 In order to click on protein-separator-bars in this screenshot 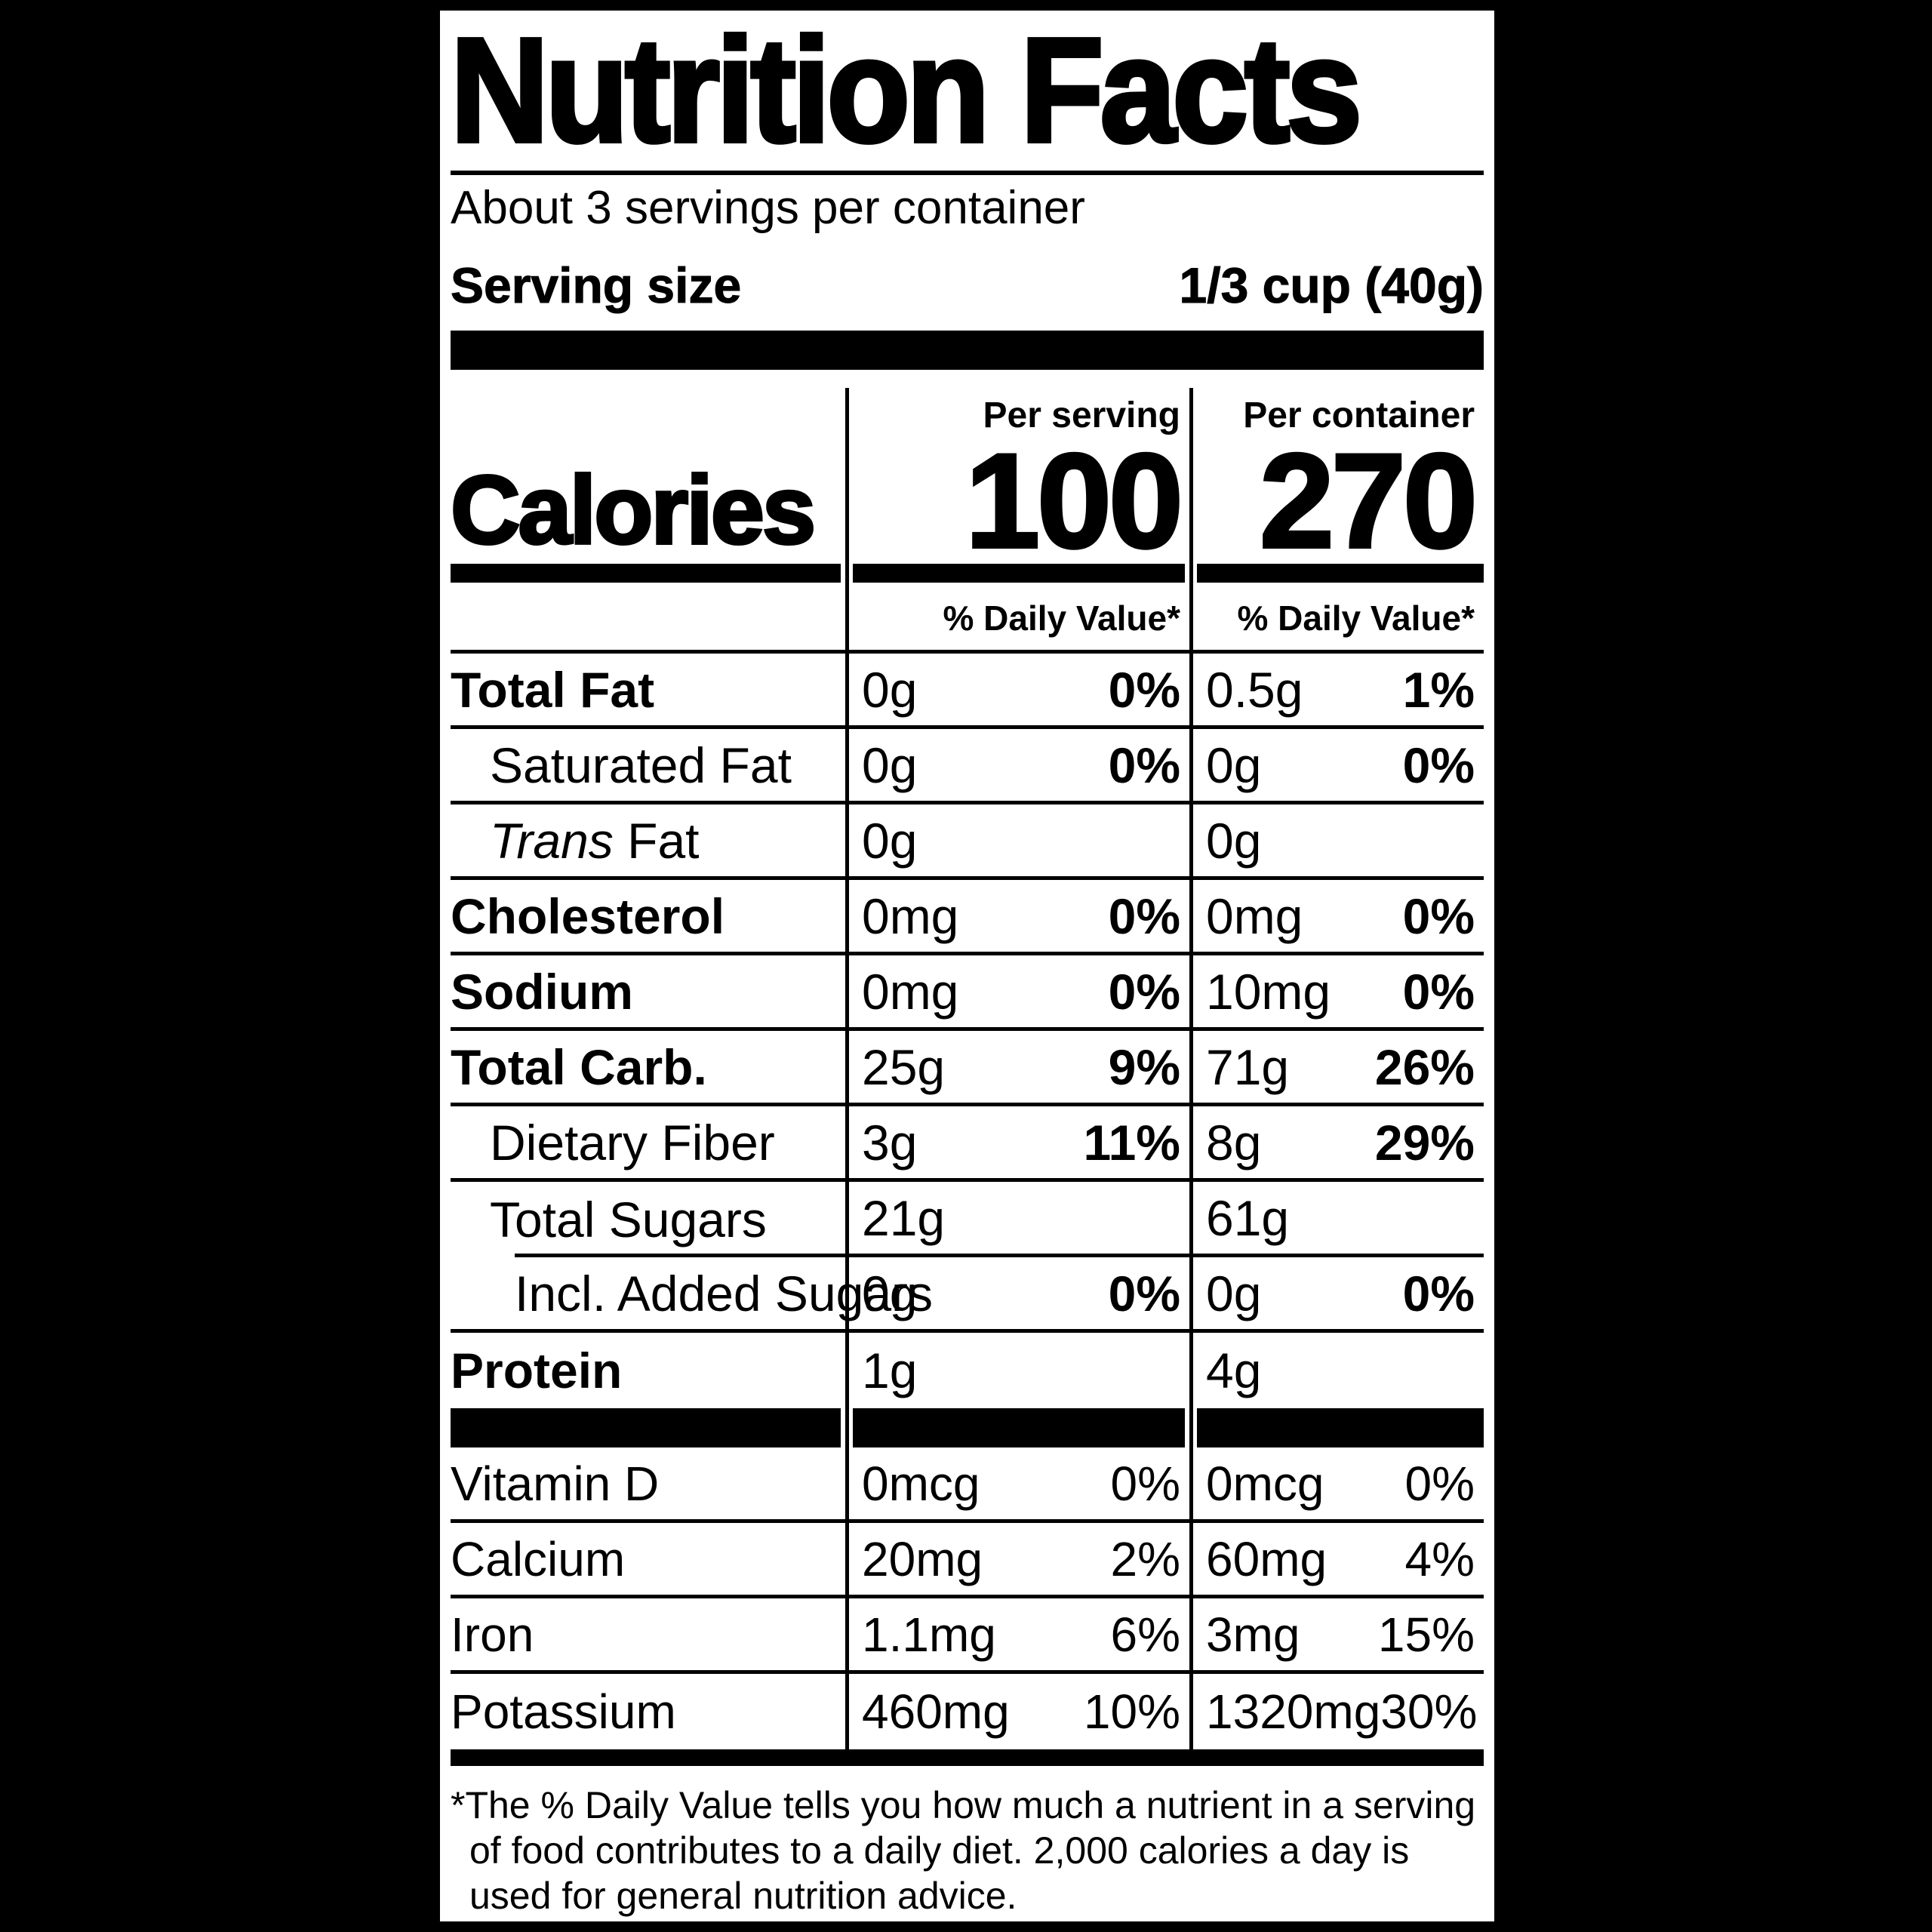, I will do `click(967, 1427)`.